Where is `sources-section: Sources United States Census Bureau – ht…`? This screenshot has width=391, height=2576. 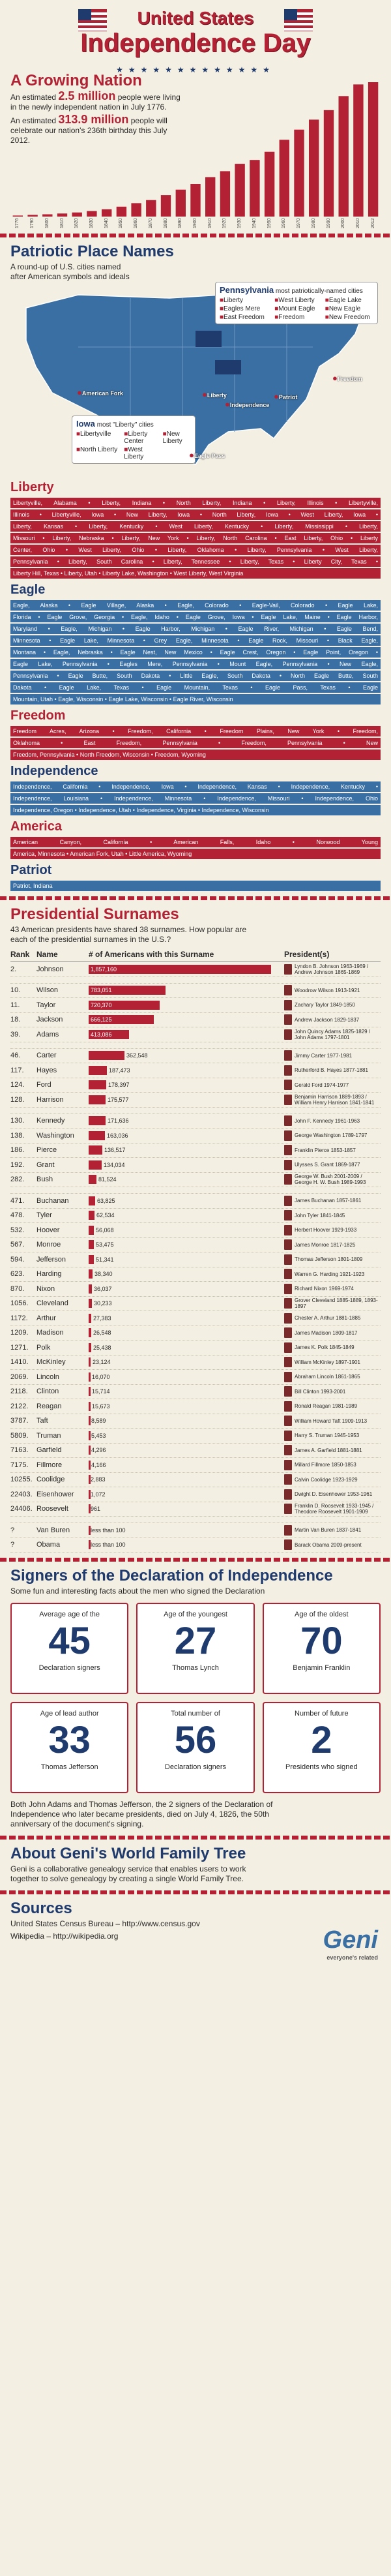 sources-section: Sources United States Census Bureau – ht… is located at coordinates (195, 1932).